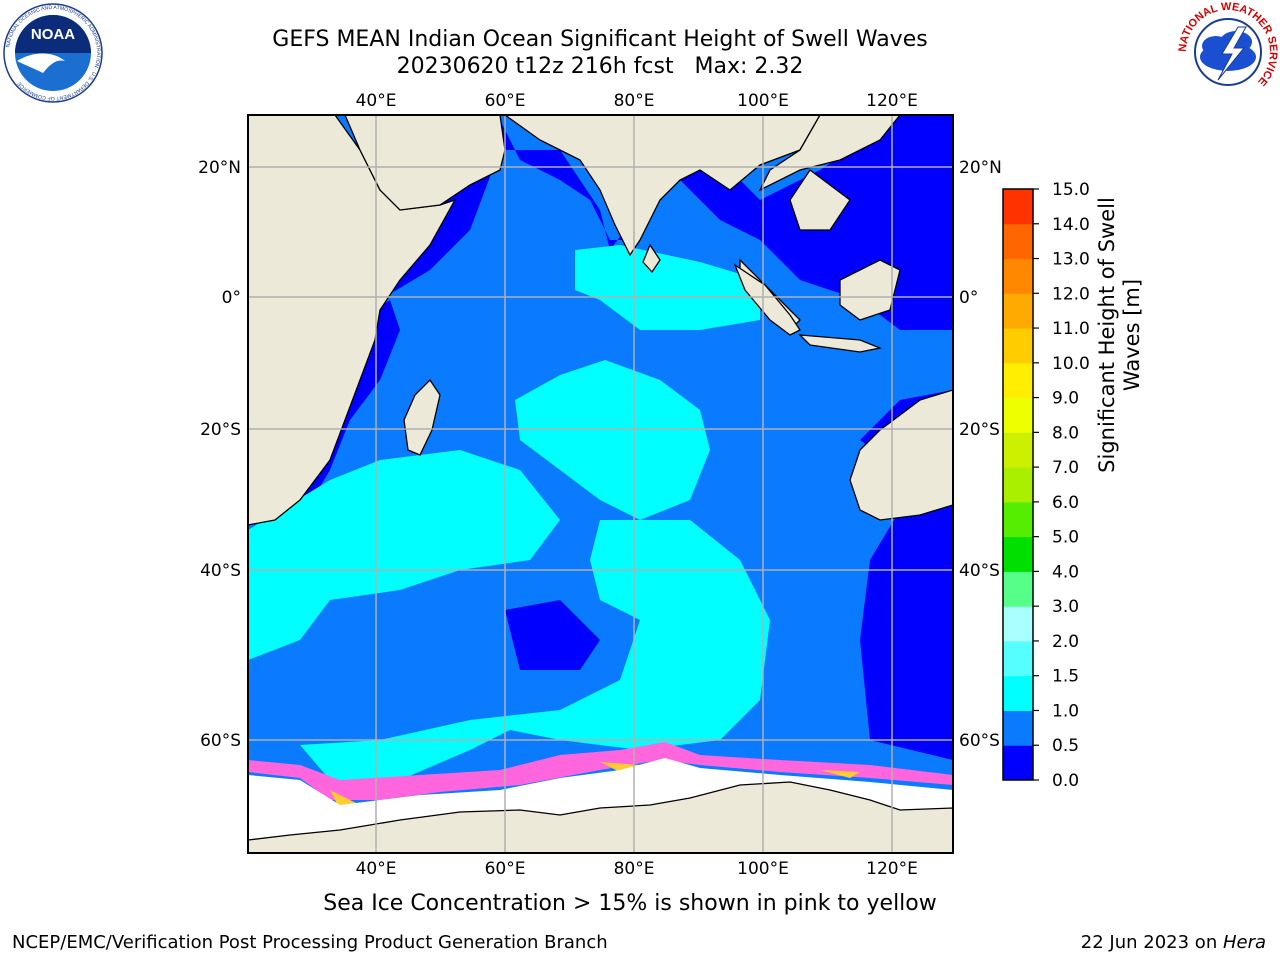  What do you see at coordinates (1065, 538) in the screenshot?
I see `colorbar-tick-label: 5.0` at bounding box center [1065, 538].